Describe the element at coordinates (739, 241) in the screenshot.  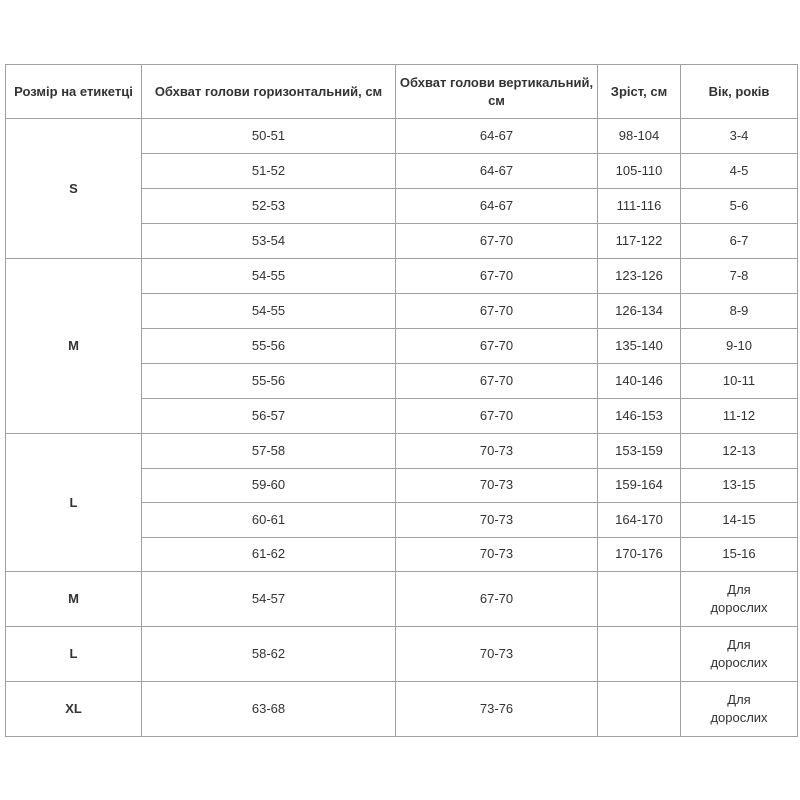
I see `table-cell: 6-7` at that location.